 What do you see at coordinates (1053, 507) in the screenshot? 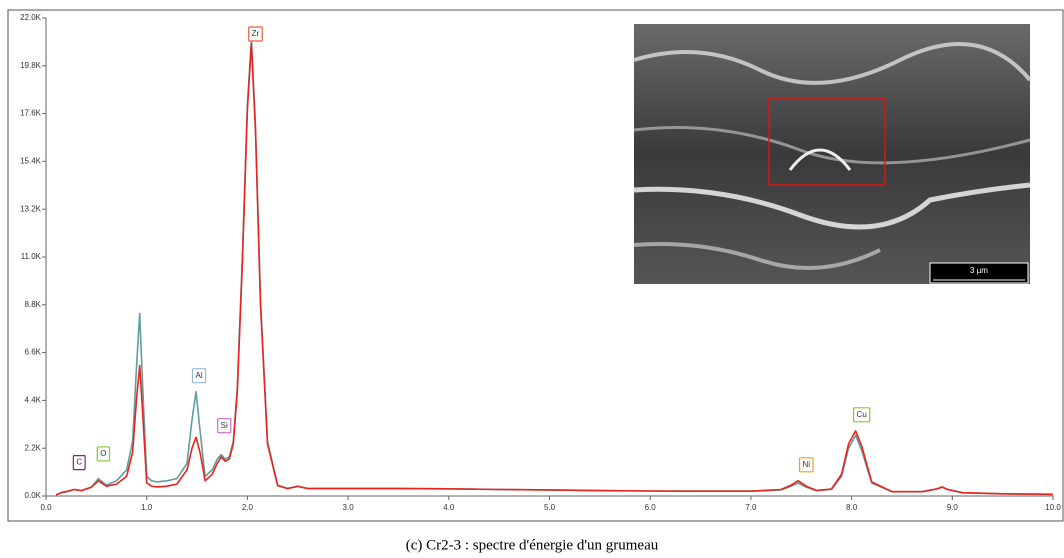
I see `x-tick-label: 10.0` at bounding box center [1053, 507].